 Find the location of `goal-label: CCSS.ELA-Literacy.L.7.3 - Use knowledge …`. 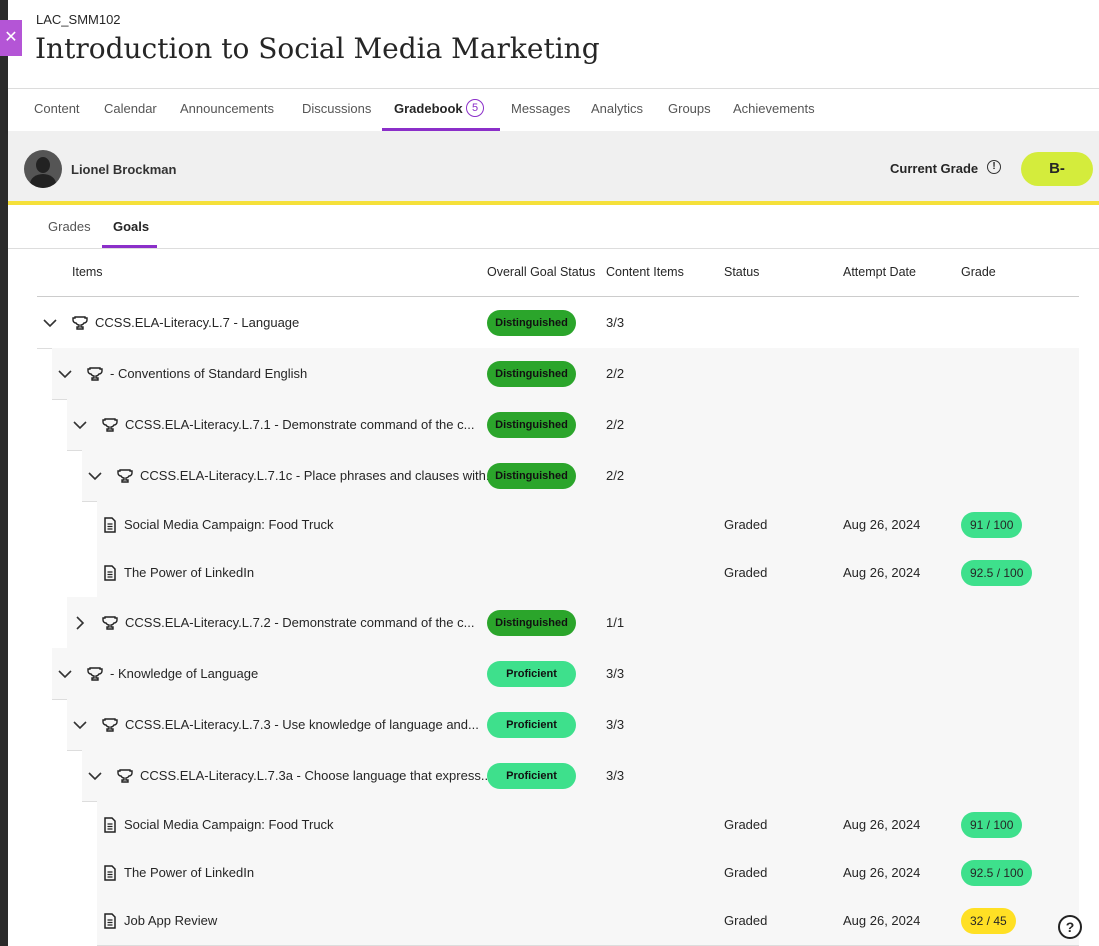

goal-label: CCSS.ELA-Literacy.L.7.3 - Use knowledge … is located at coordinates (302, 724).